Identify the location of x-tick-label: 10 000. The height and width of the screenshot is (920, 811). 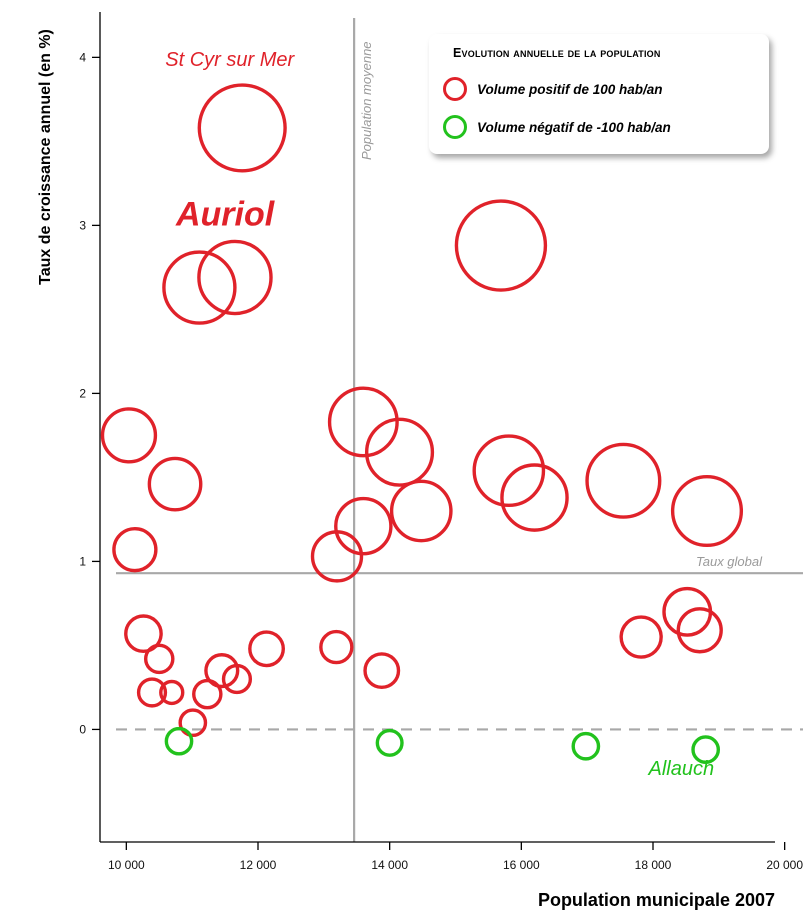
(126, 865).